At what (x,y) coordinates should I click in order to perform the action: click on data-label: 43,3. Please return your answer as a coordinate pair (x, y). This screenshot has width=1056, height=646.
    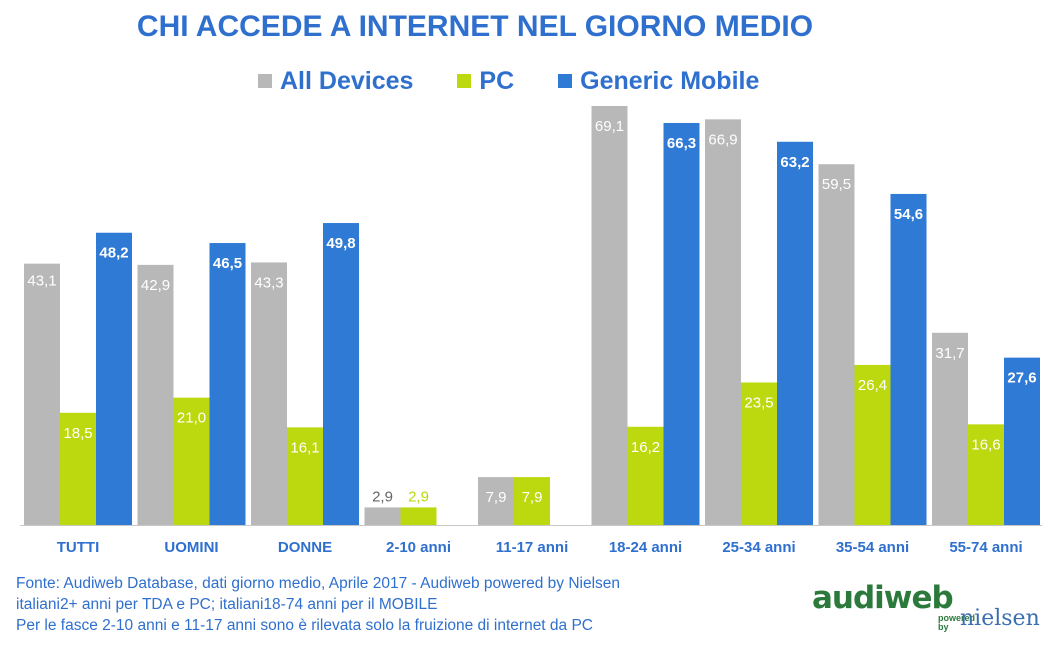
    Looking at the image, I should click on (268, 282).